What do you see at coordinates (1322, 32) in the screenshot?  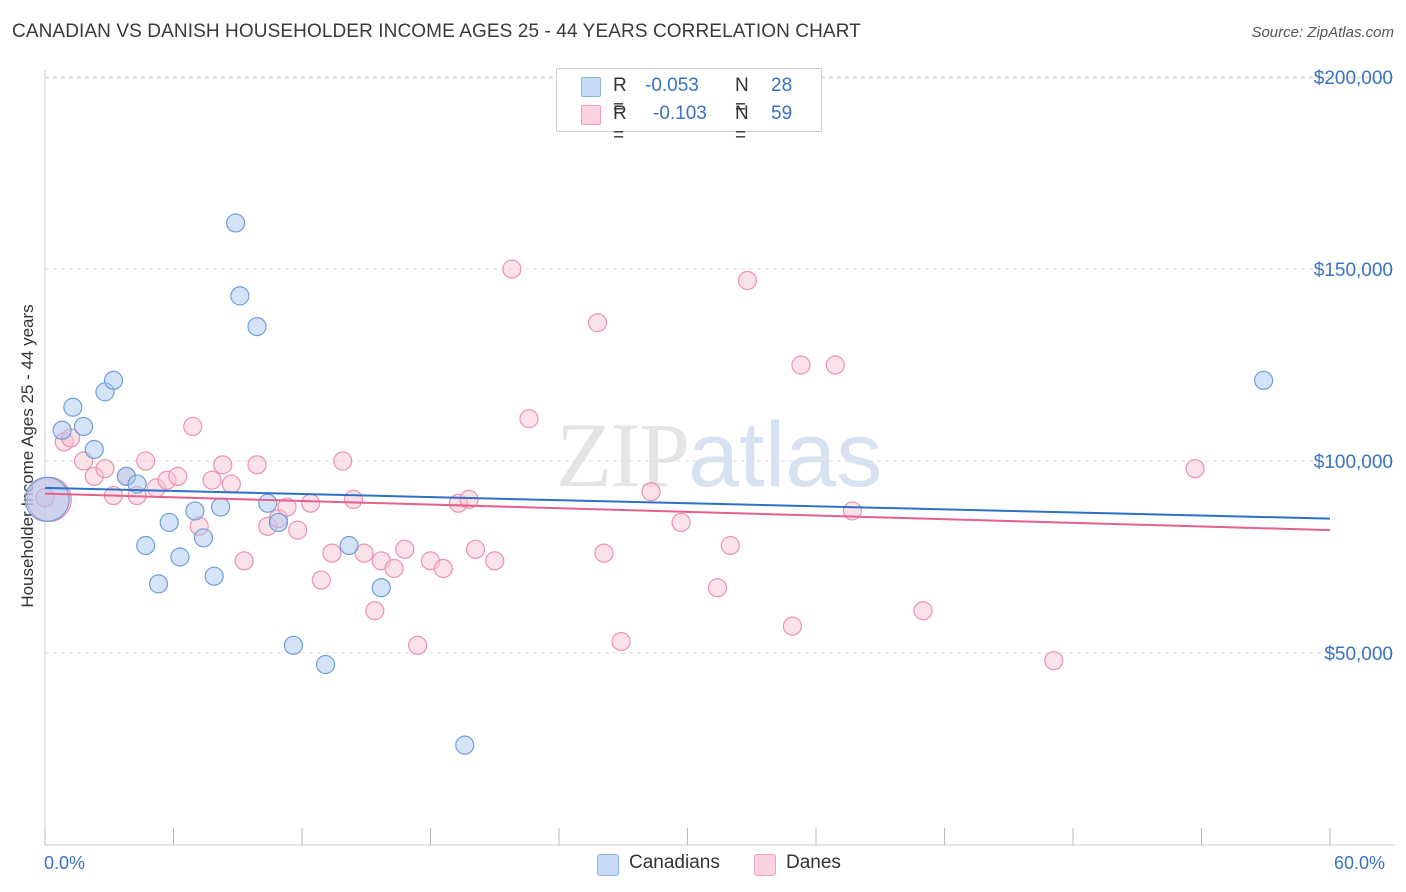 I see `source-label: Source: ZipAtlas.com` at bounding box center [1322, 32].